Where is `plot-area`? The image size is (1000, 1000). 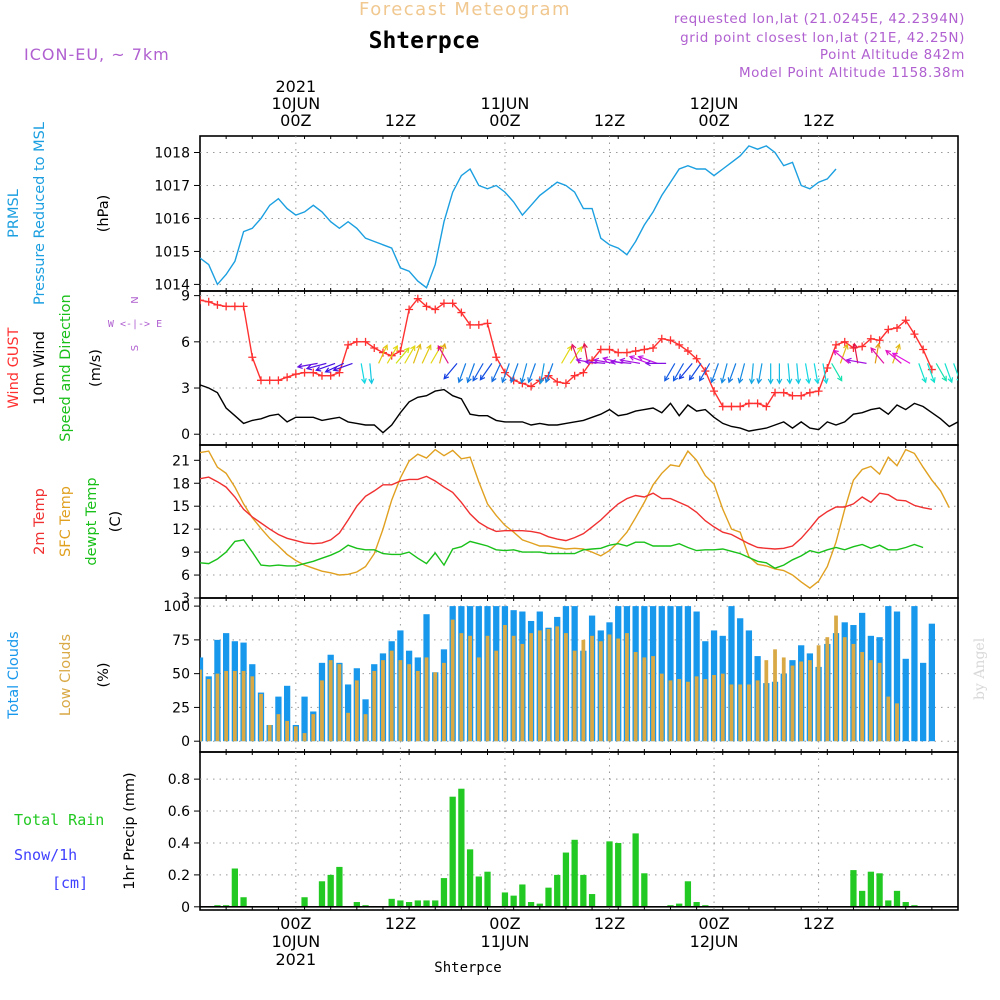 plot-area is located at coordinates (579, 848).